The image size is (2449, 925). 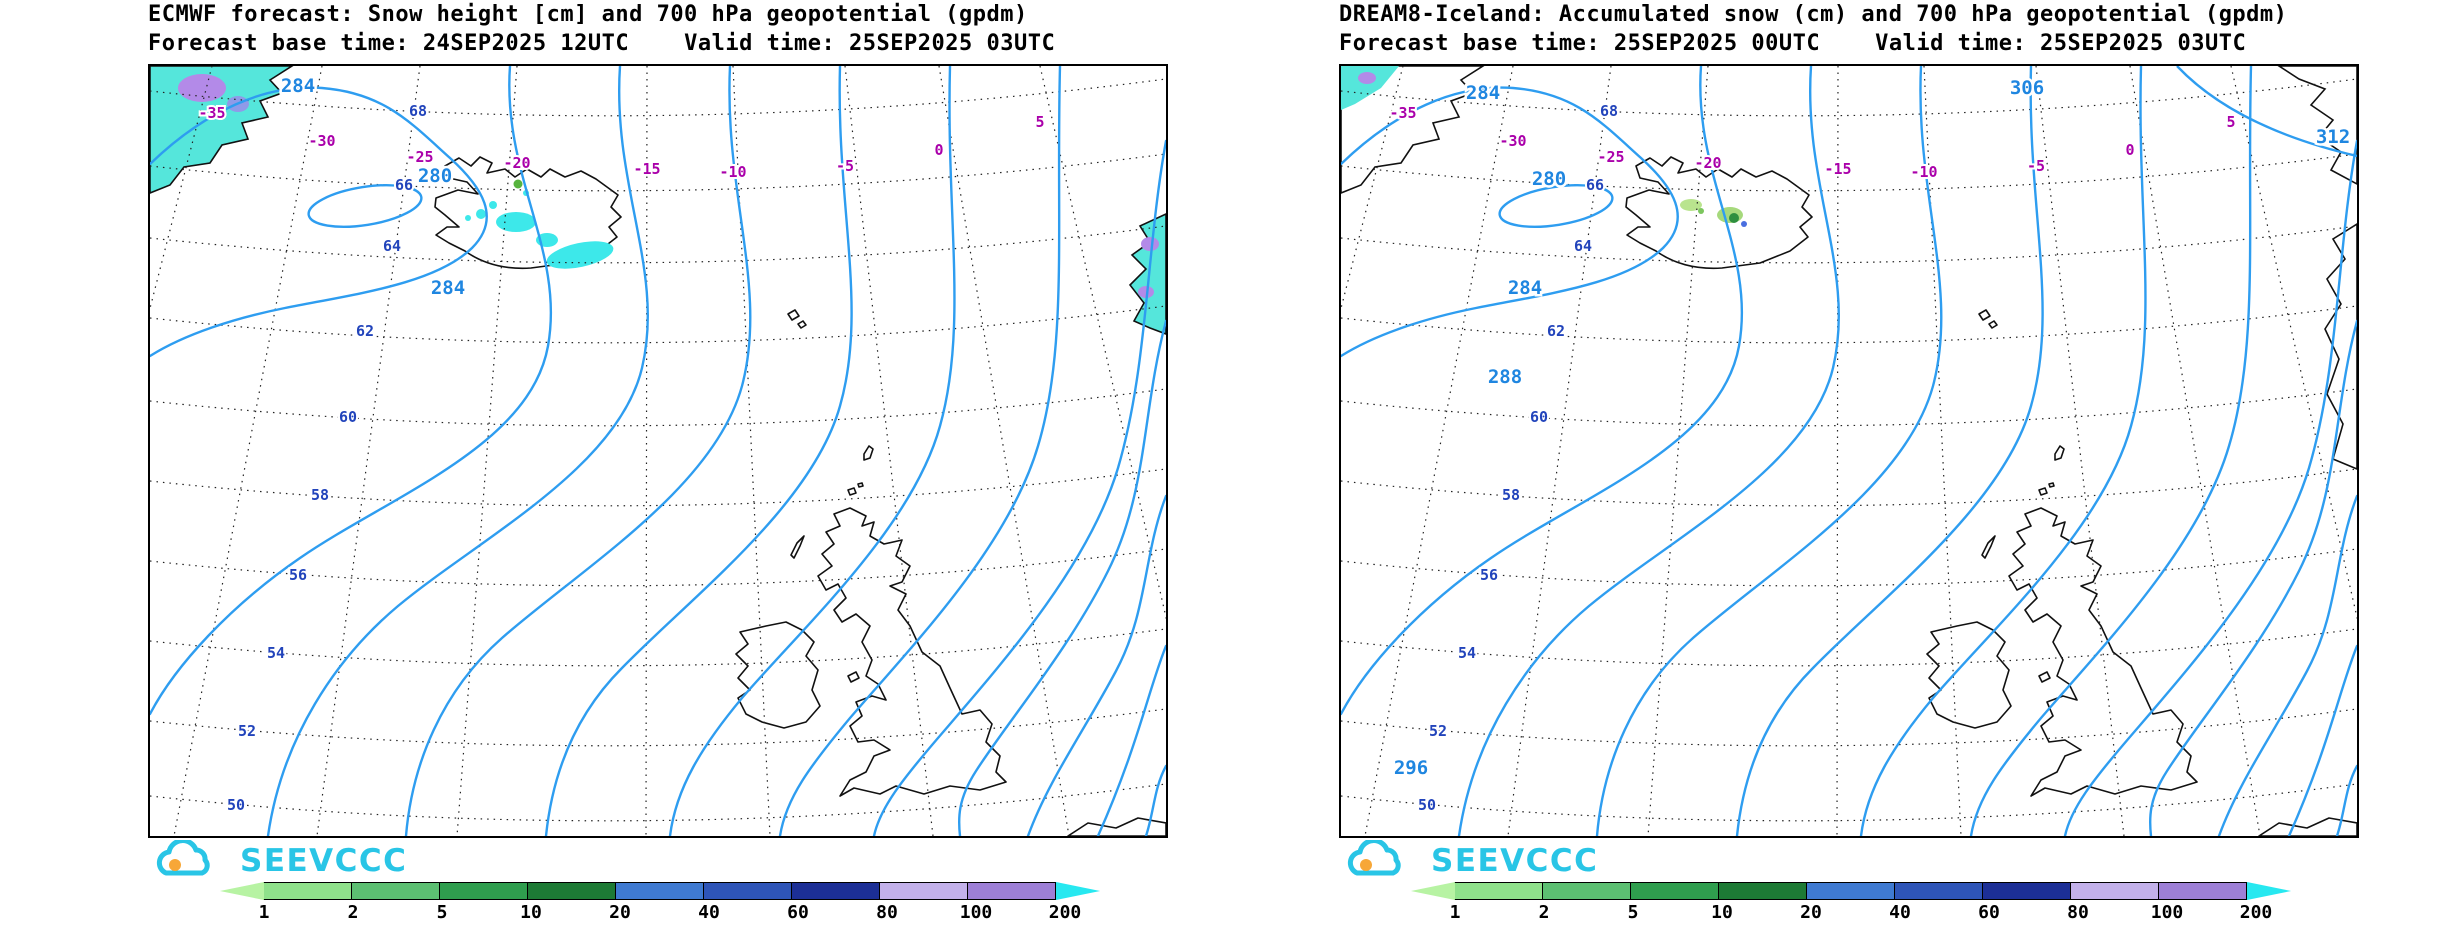 What do you see at coordinates (236, 805) in the screenshot?
I see `svg-text: 50` at bounding box center [236, 805].